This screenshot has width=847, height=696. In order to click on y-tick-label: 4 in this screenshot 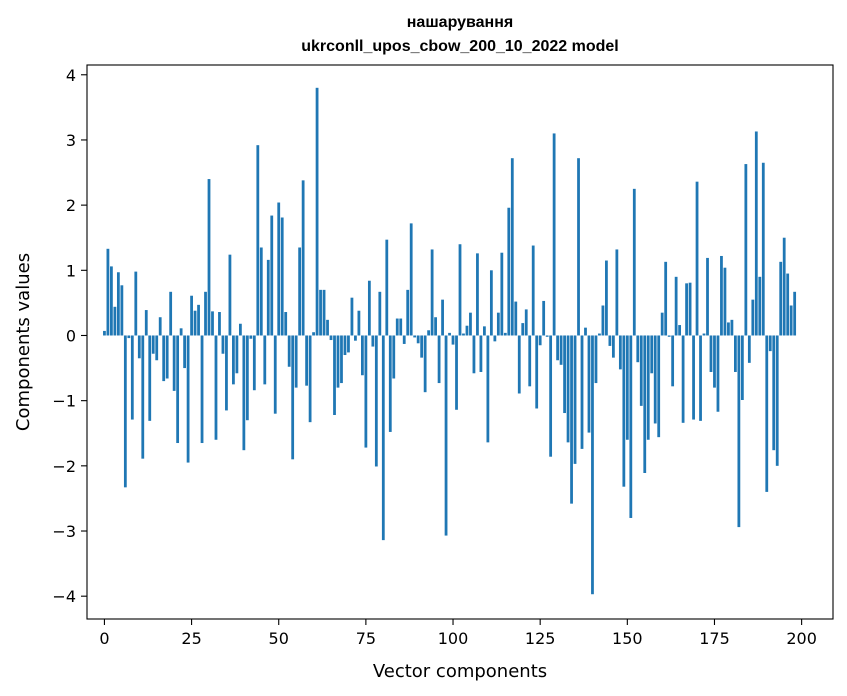, I will do `click(71, 75)`.